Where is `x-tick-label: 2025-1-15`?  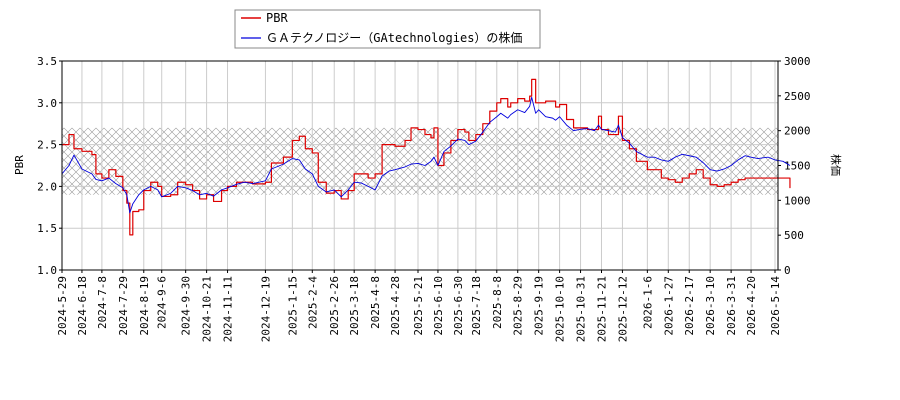 x-tick-label: 2025-1-15 is located at coordinates (292, 306).